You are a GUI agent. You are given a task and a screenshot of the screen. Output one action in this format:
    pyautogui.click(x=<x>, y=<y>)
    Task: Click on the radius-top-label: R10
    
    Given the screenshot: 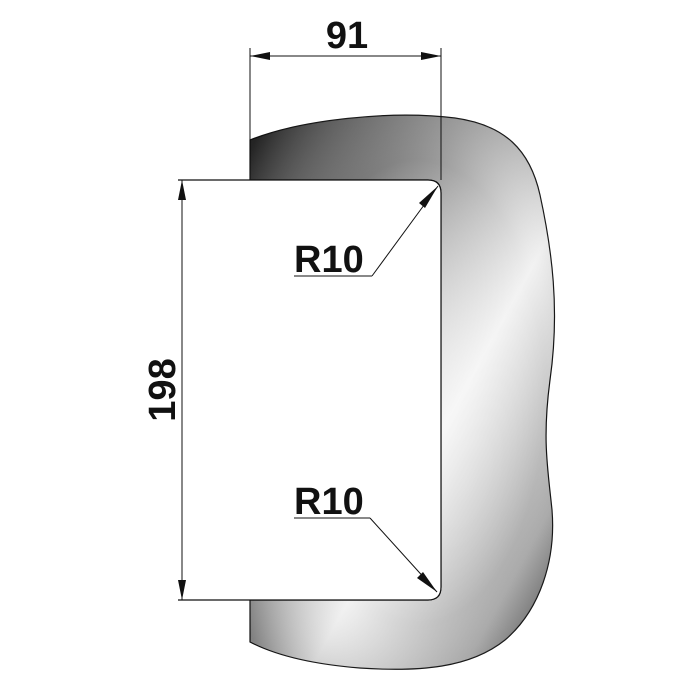 What is the action you would take?
    pyautogui.click(x=329, y=260)
    